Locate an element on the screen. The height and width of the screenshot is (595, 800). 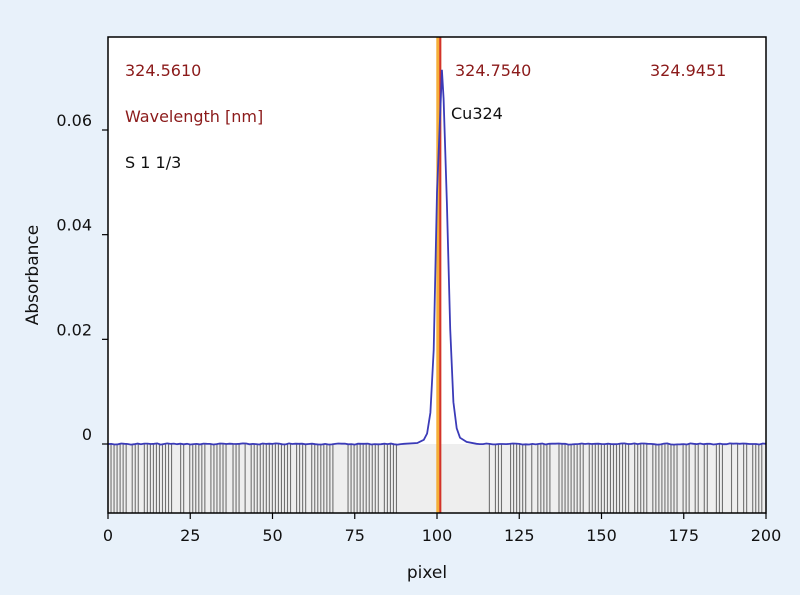
y-axis-title: Absorbance is located at coordinates (33, 275).